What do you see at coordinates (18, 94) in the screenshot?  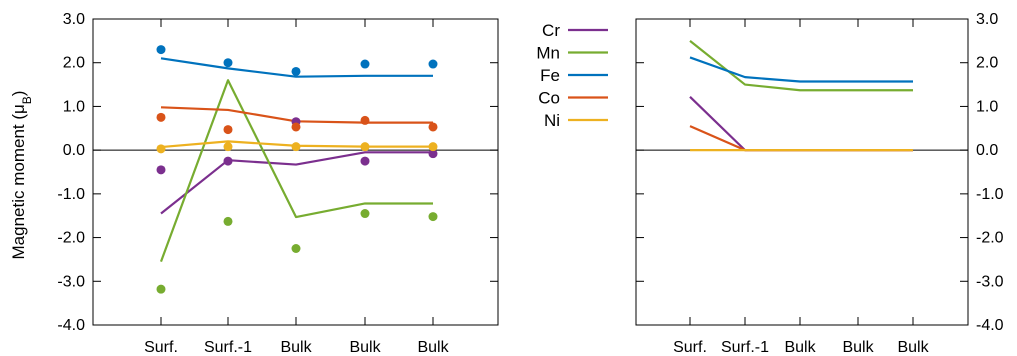 I see `y-axis-label-close: )` at bounding box center [18, 94].